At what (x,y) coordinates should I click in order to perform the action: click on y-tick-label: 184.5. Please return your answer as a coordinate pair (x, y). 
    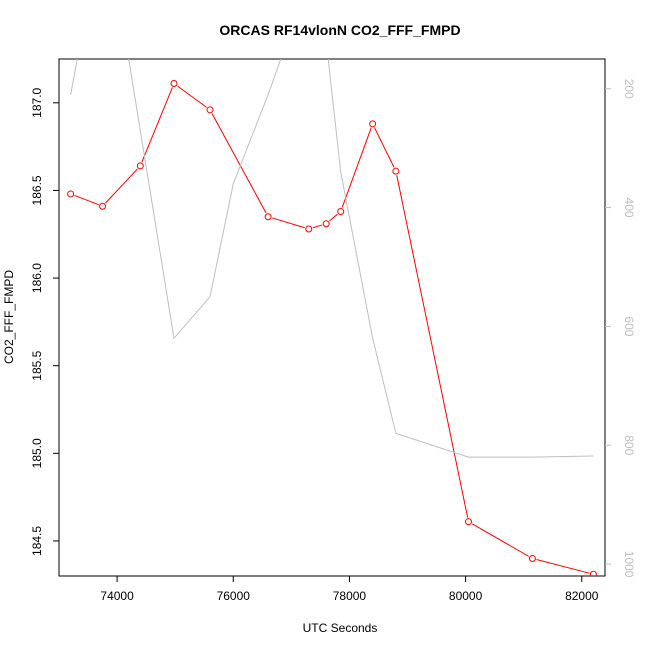
    Looking at the image, I should click on (37, 541).